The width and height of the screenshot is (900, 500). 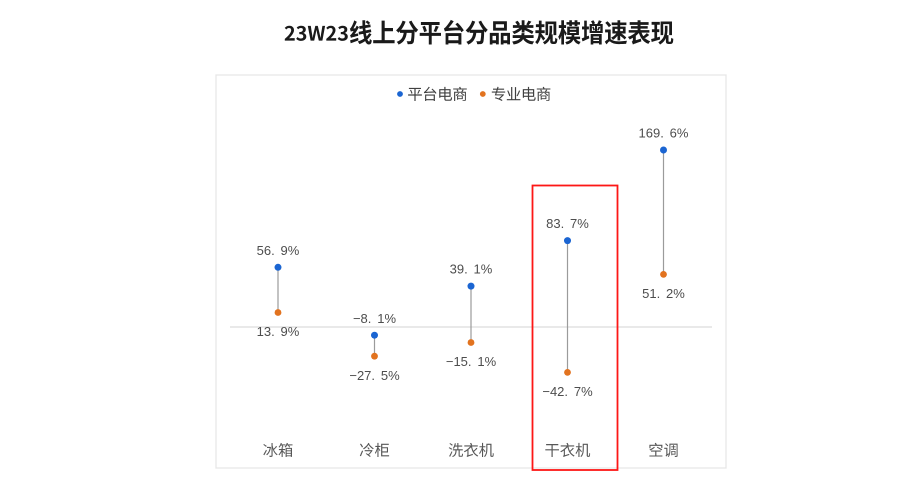 I want to click on svg-text: −8. 1%, so click(x=374, y=318).